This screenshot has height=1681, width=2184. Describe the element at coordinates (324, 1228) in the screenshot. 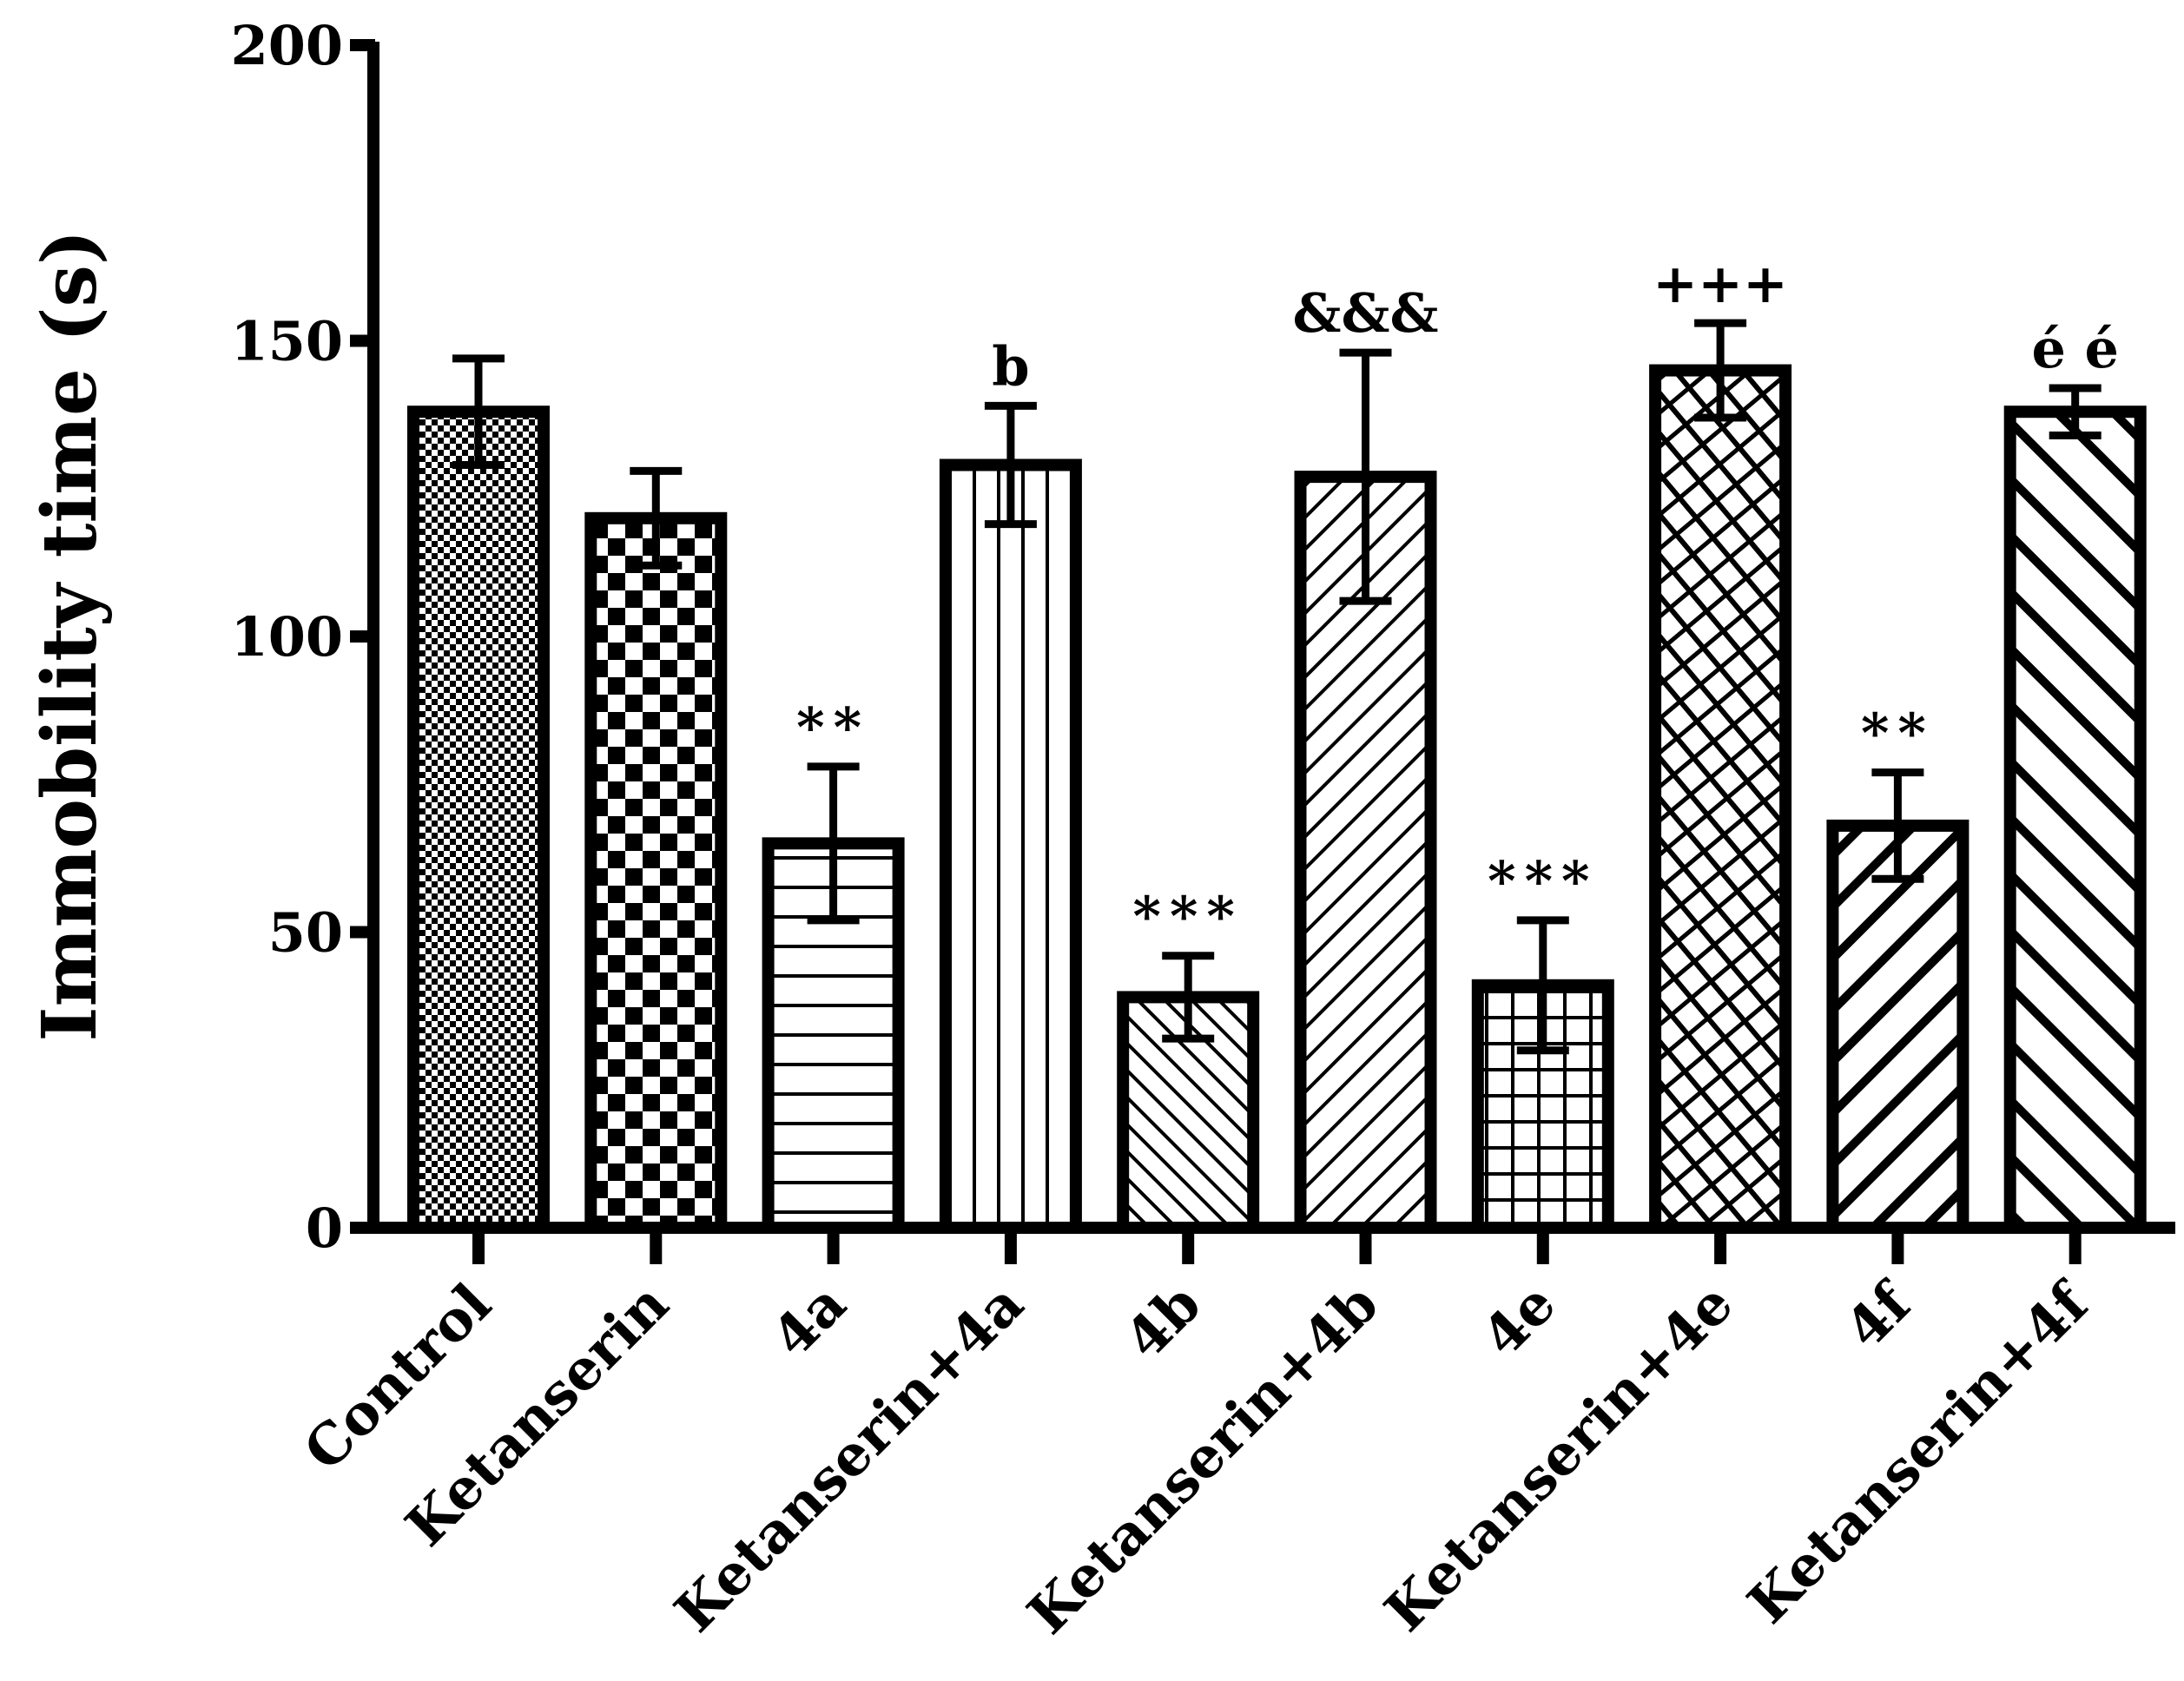

I see `y-tick-label: 0` at that location.